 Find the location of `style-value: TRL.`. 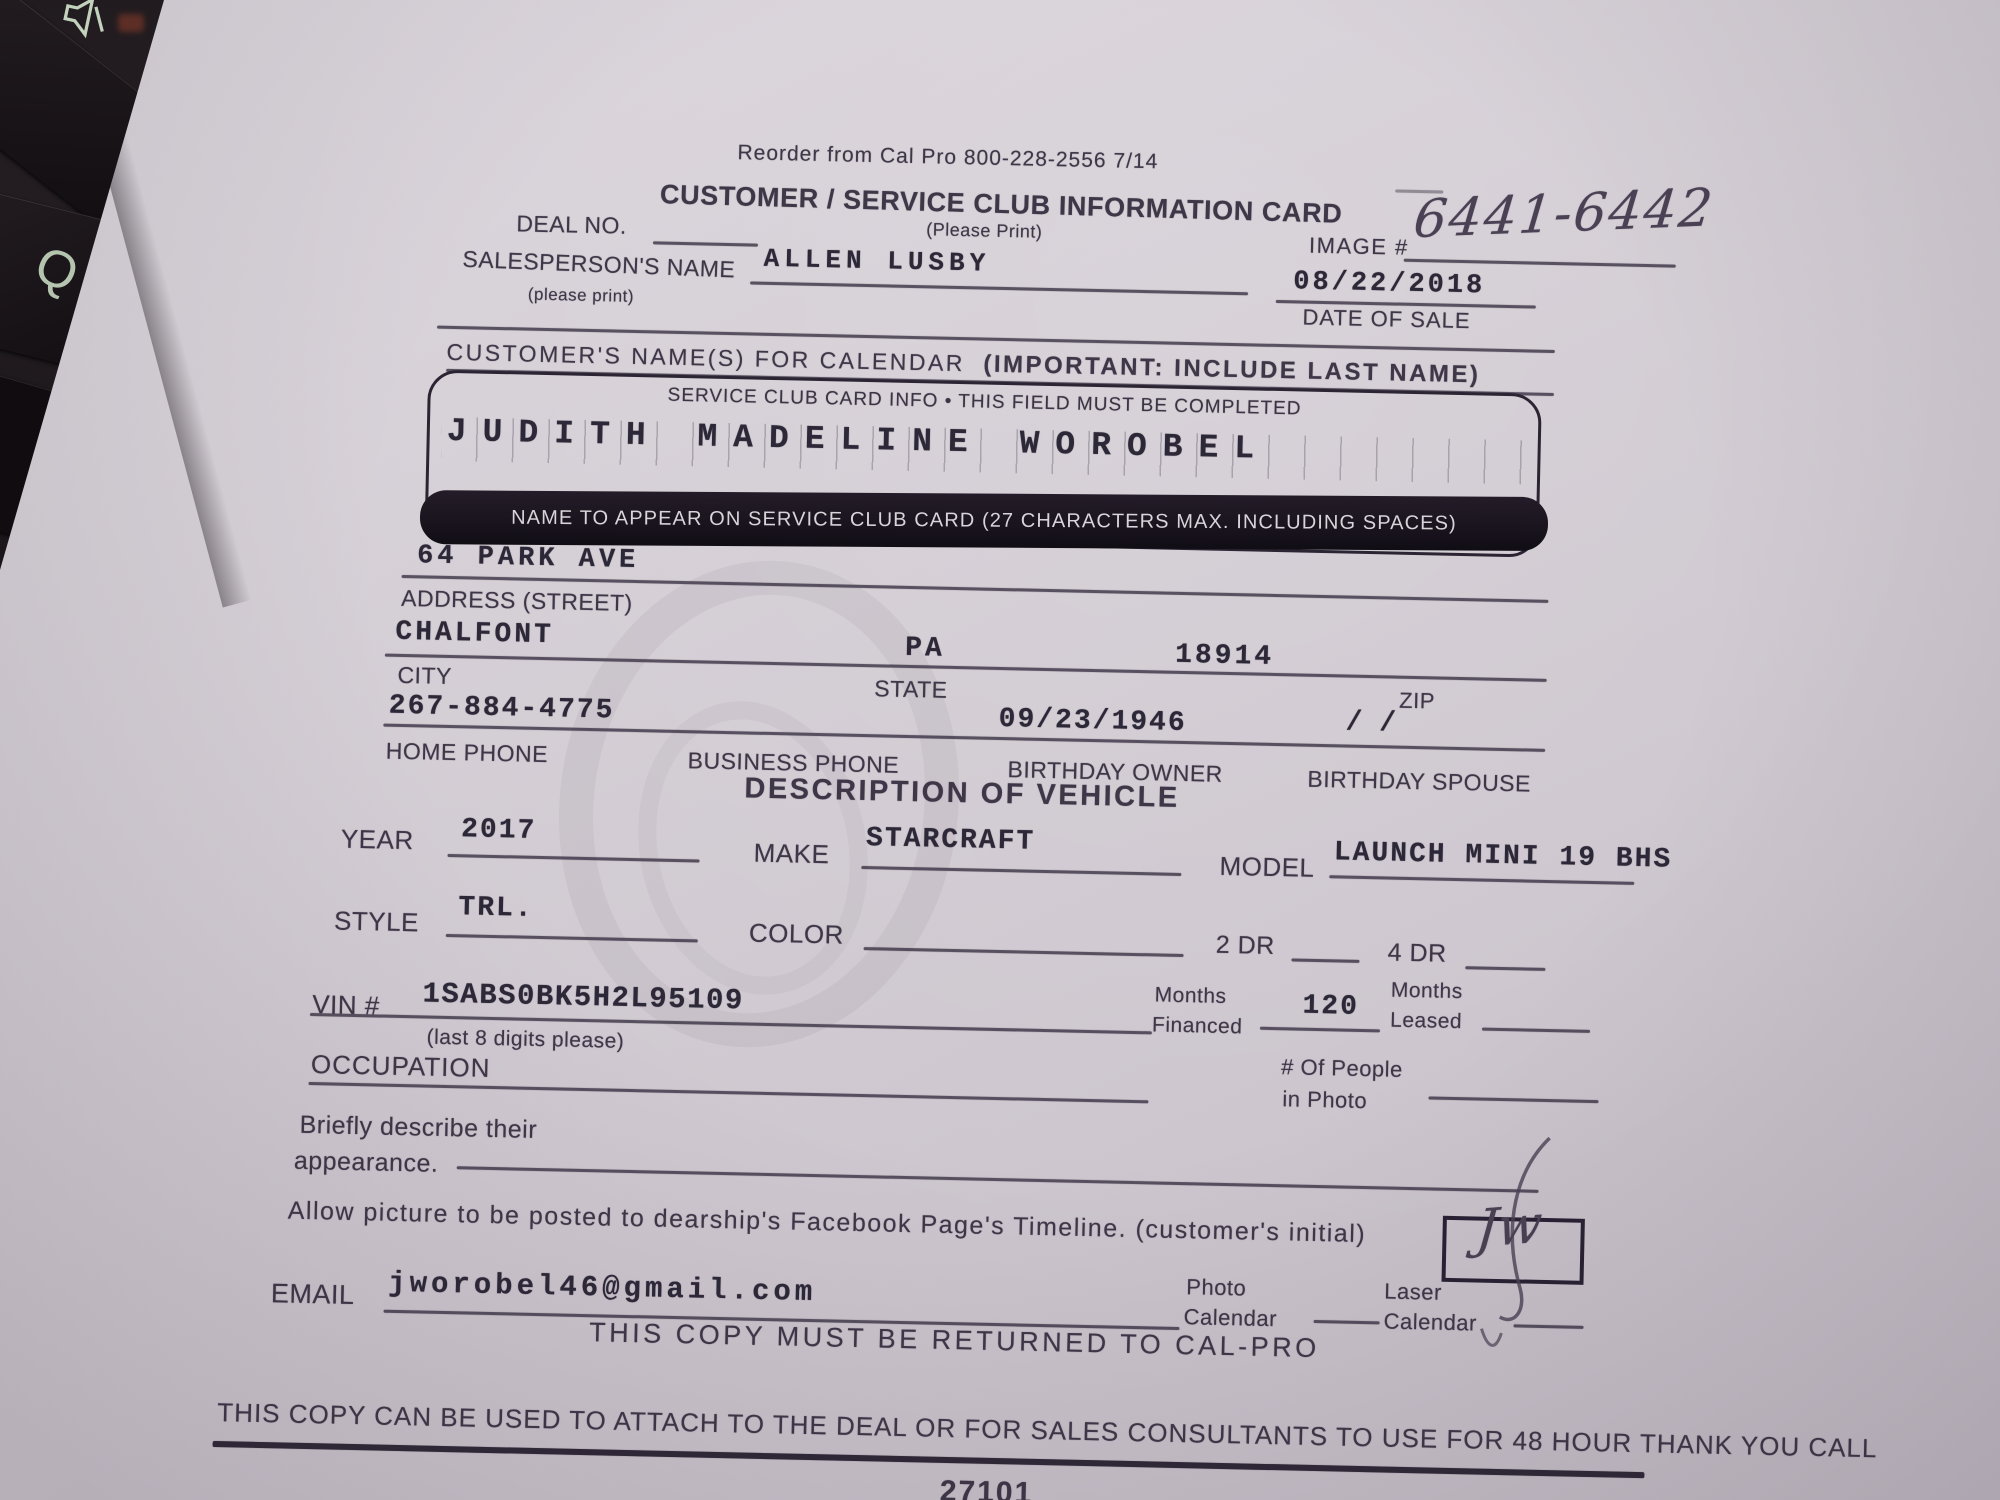

style-value: TRL. is located at coordinates (496, 908).